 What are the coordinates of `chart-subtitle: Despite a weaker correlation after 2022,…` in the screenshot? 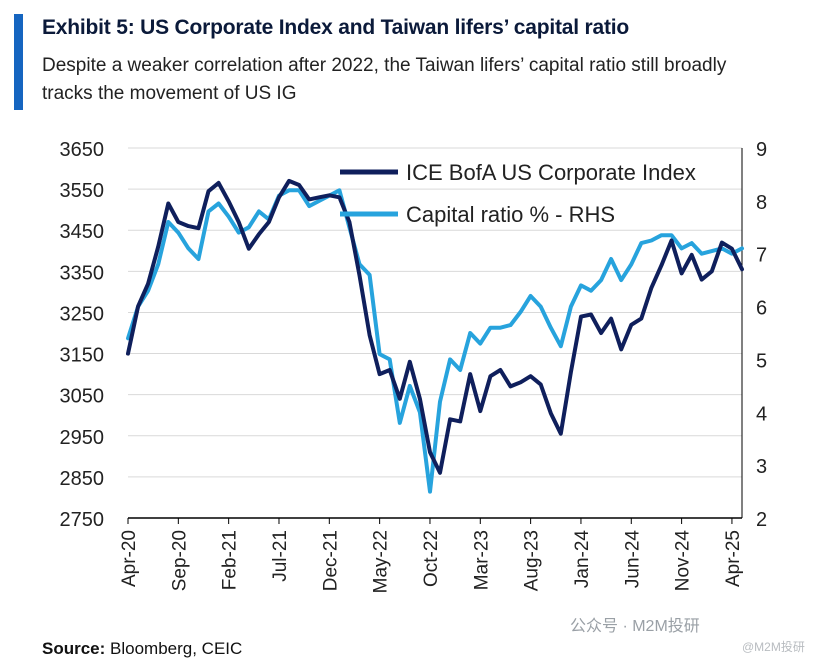 It's located at (384, 79).